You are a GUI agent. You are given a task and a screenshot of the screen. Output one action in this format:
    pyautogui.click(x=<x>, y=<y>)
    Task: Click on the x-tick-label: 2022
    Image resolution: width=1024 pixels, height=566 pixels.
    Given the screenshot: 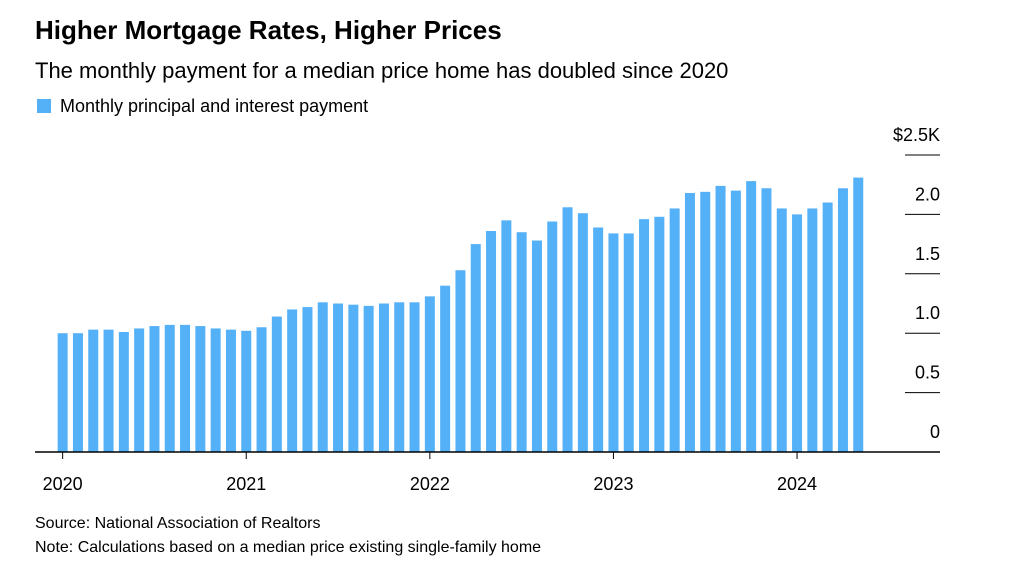 What is the action you would take?
    pyautogui.click(x=430, y=484)
    